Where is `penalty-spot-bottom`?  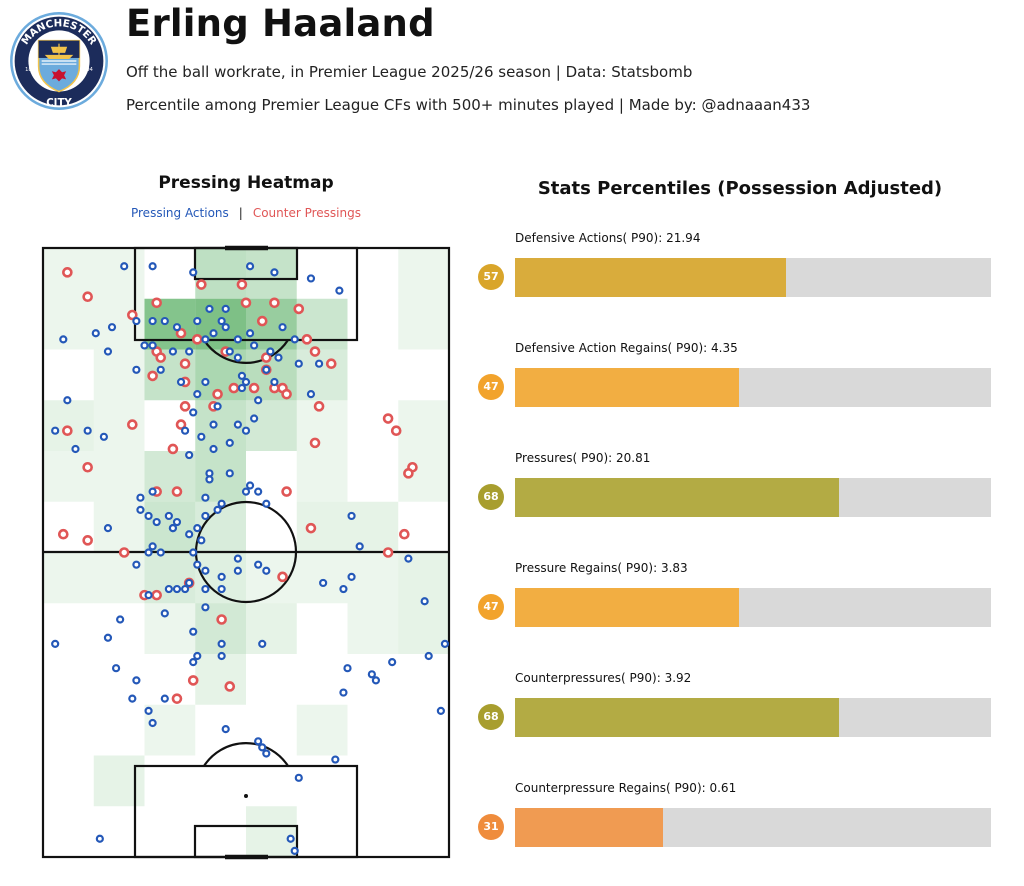 penalty-spot-bottom is located at coordinates (246, 796).